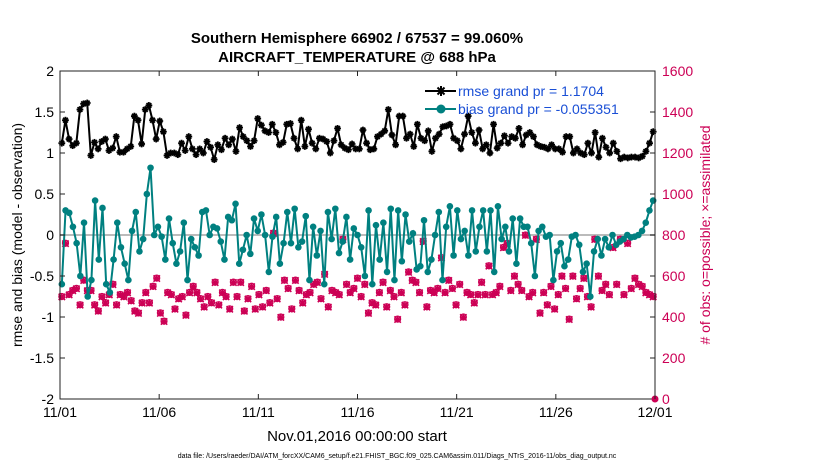 The width and height of the screenshot is (830, 470). What do you see at coordinates (514, 91) in the screenshot?
I see `legend-item-rmse: rmse grand pr = 1.1704` at bounding box center [514, 91].